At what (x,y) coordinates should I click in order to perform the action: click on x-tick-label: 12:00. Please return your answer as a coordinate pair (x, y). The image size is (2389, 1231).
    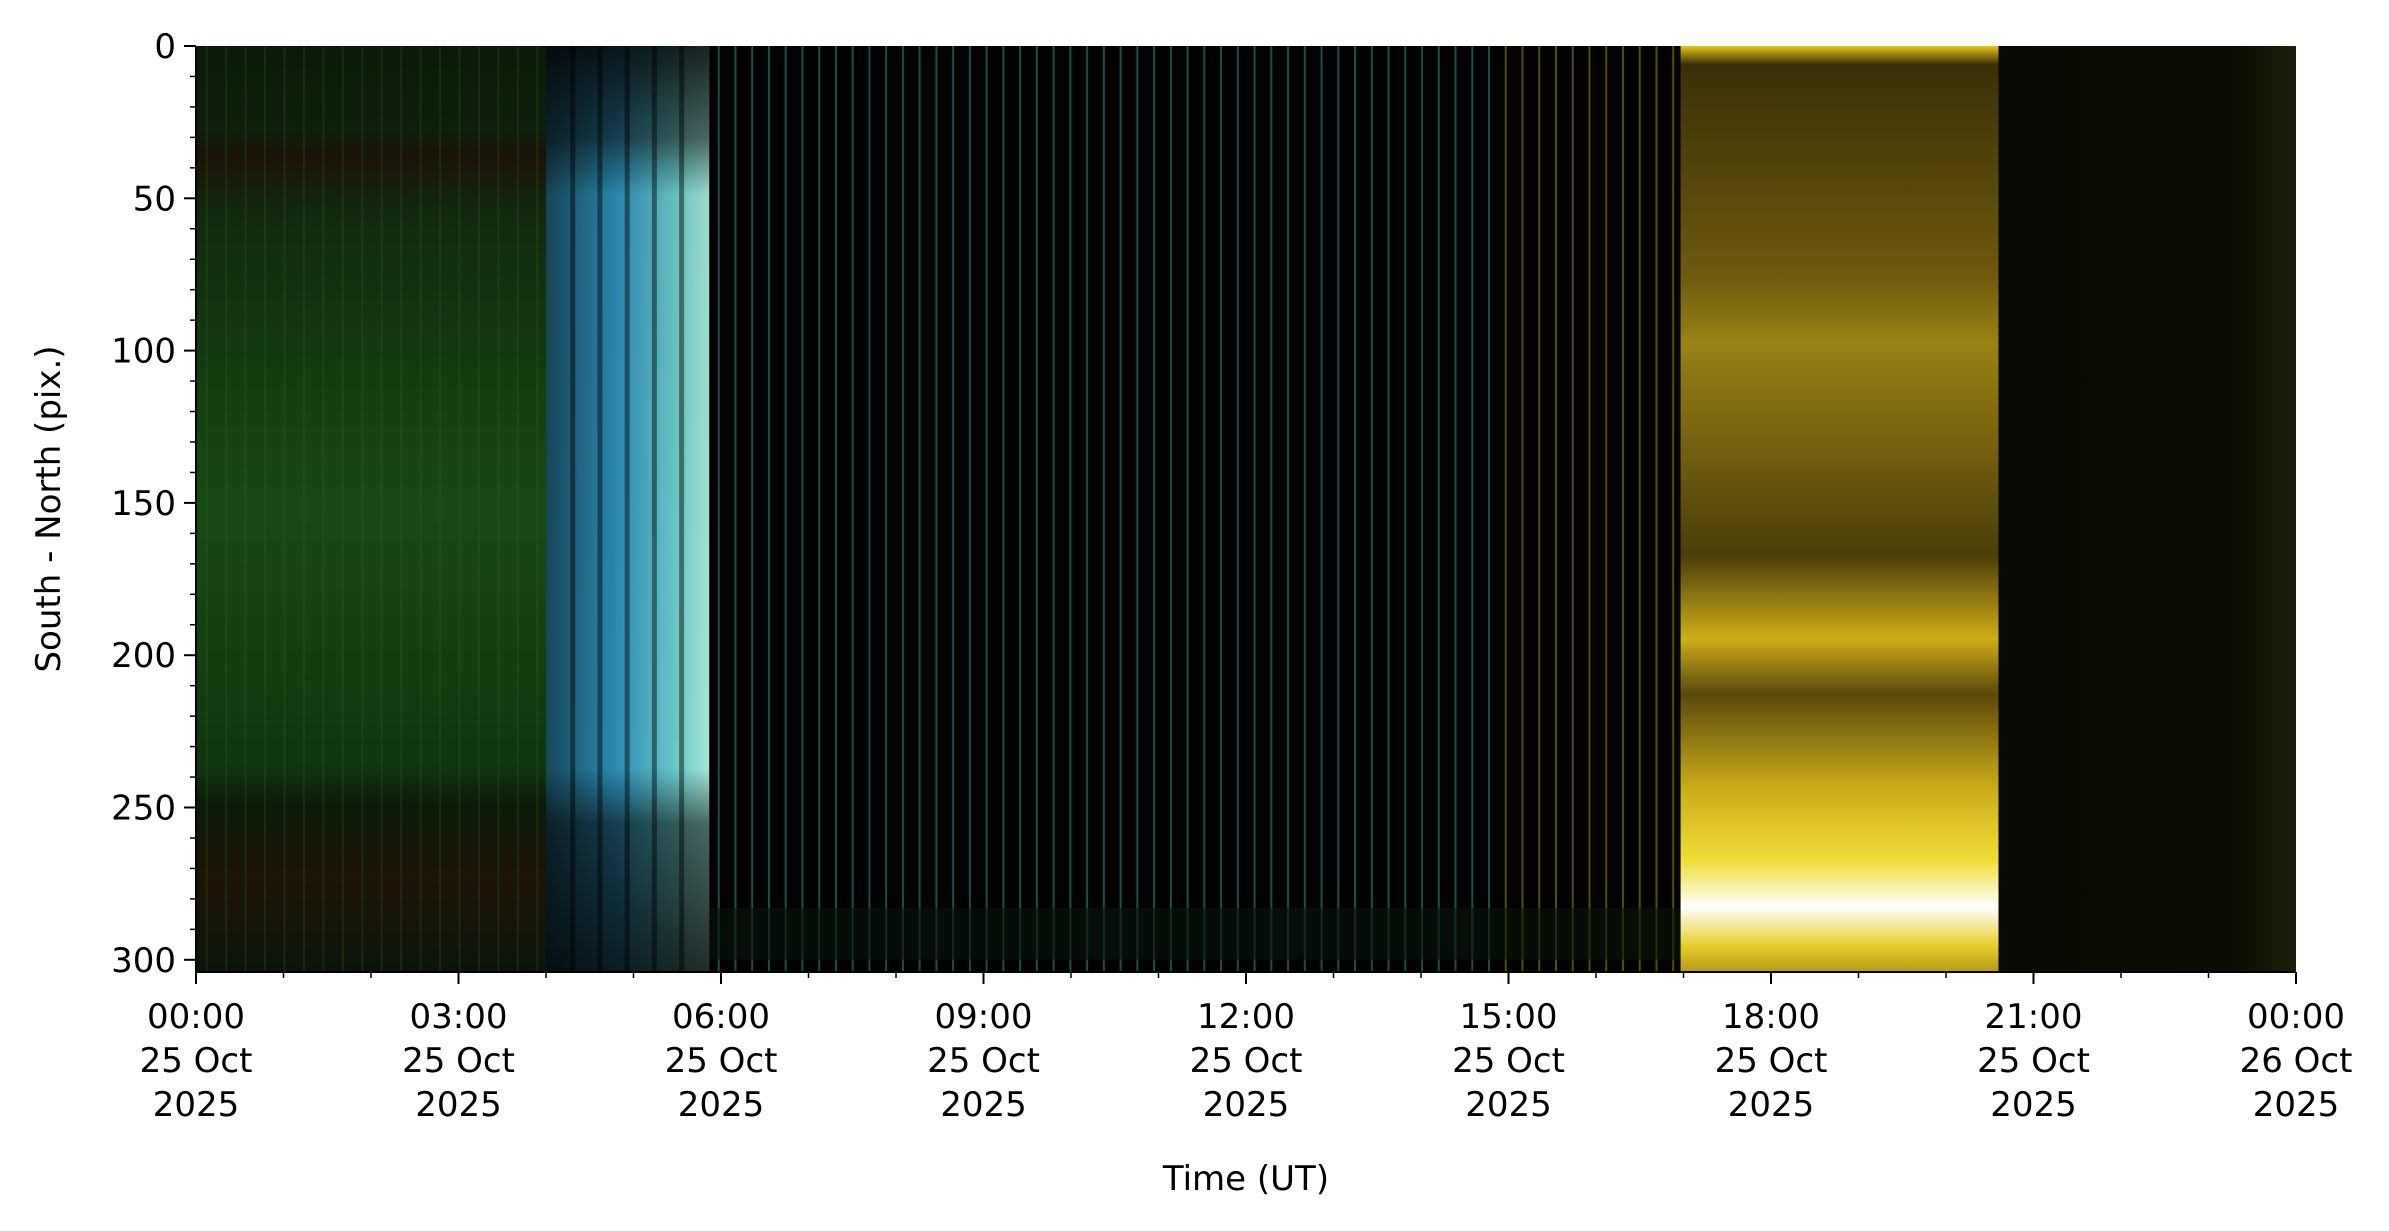
    Looking at the image, I should click on (1246, 1017).